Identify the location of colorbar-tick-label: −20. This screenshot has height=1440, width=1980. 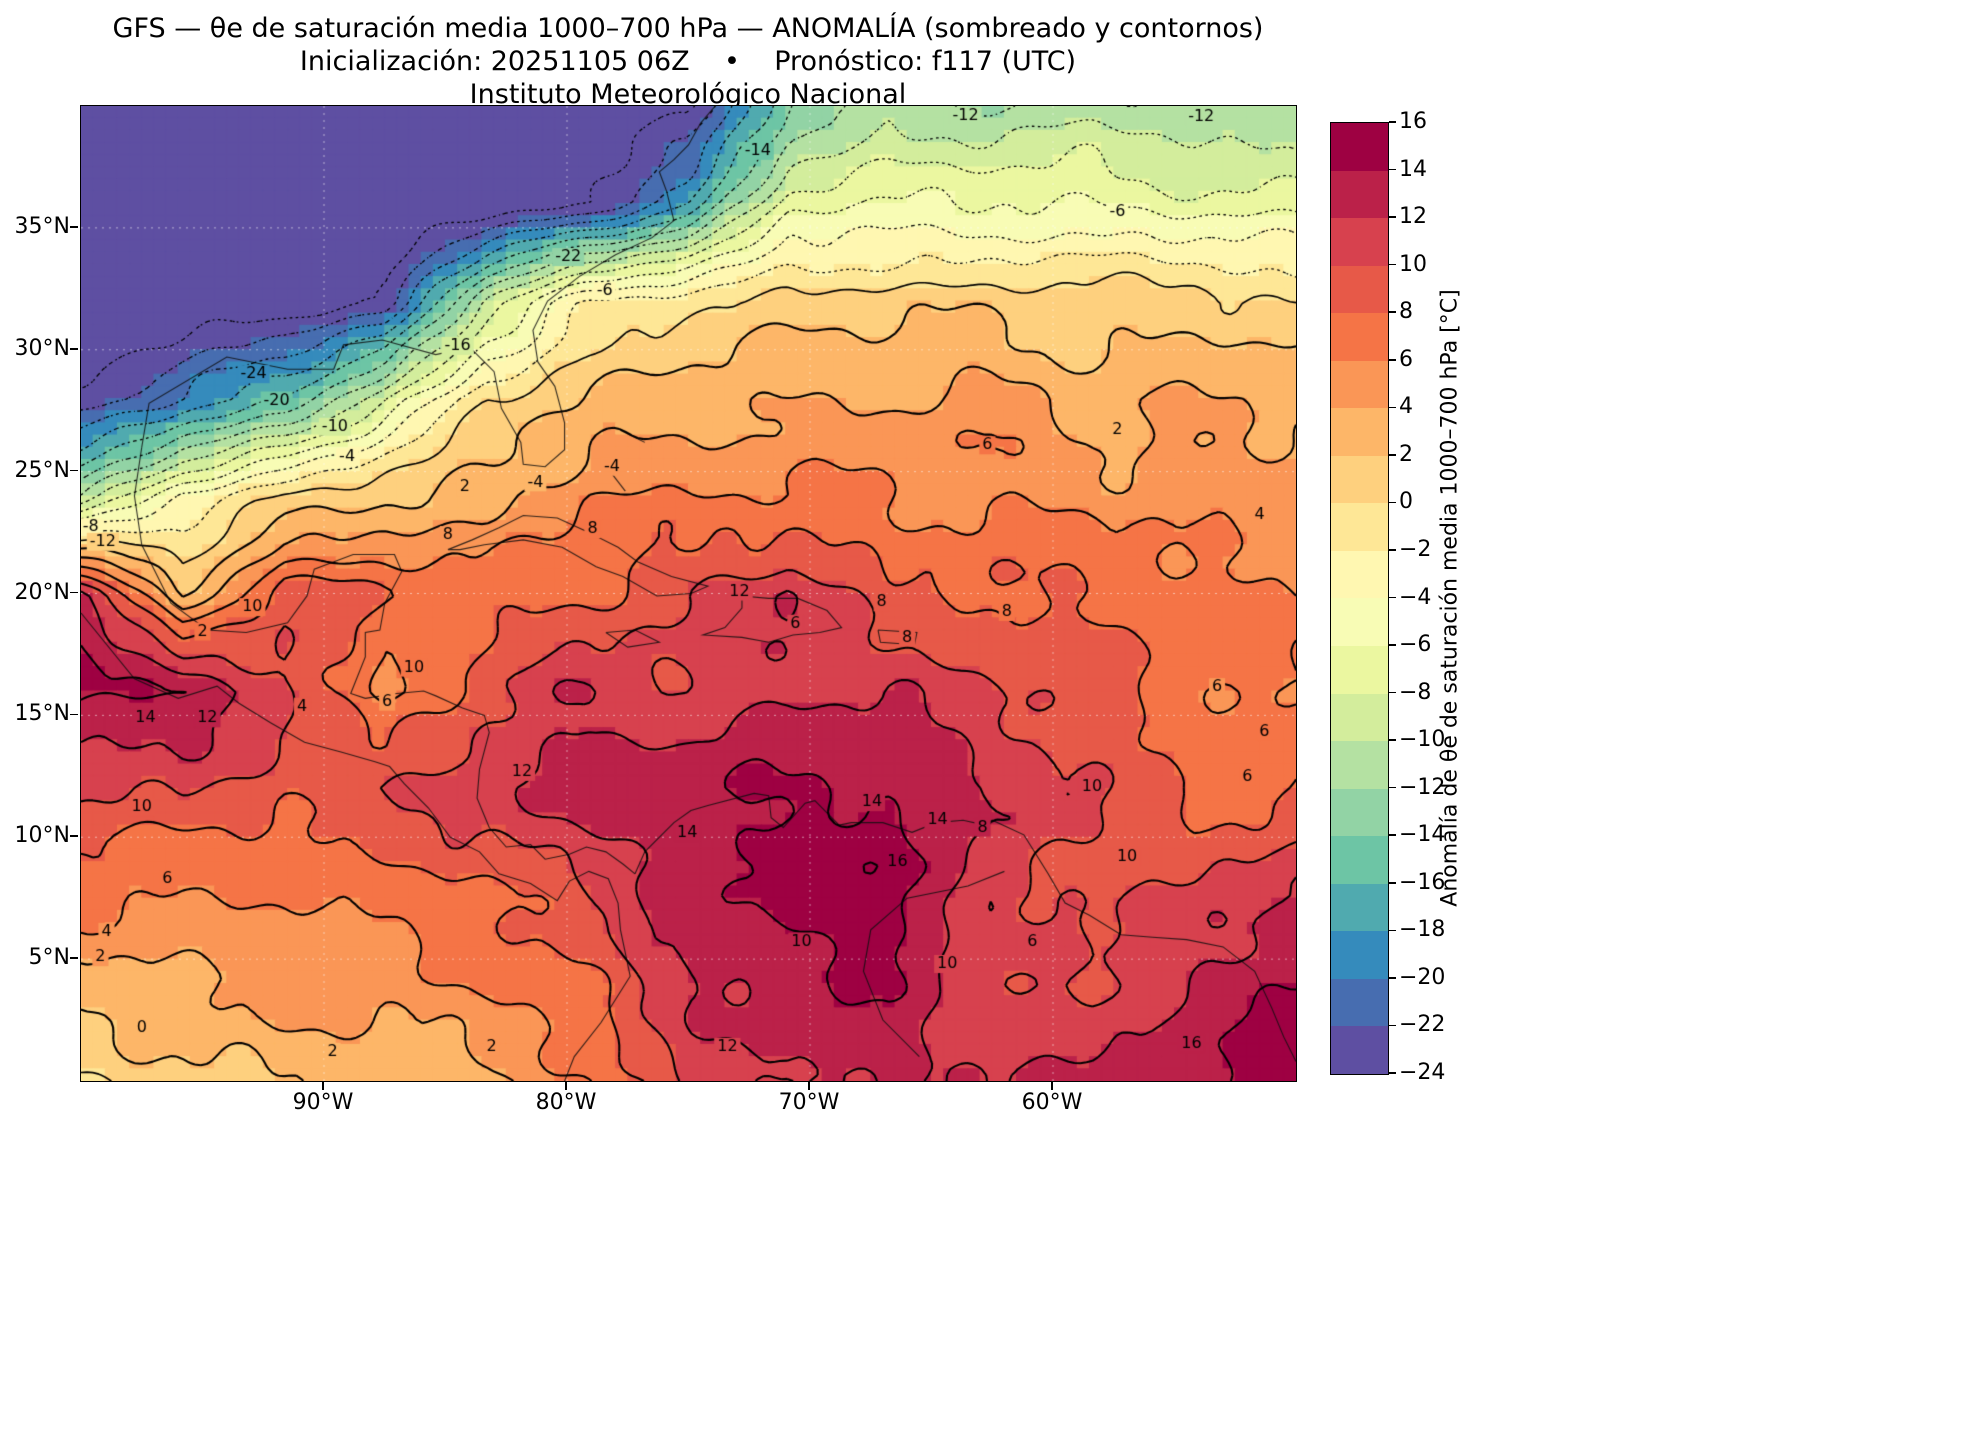
(1422, 977).